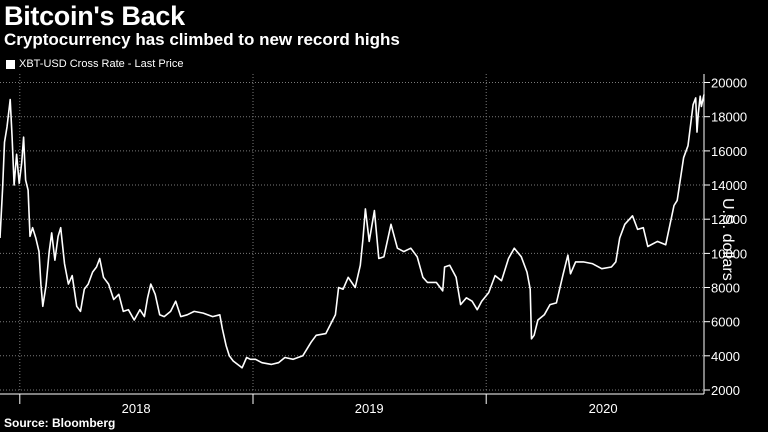 Image resolution: width=768 pixels, height=432 pixels. What do you see at coordinates (136, 408) in the screenshot?
I see `x-tick-label: 2018` at bounding box center [136, 408].